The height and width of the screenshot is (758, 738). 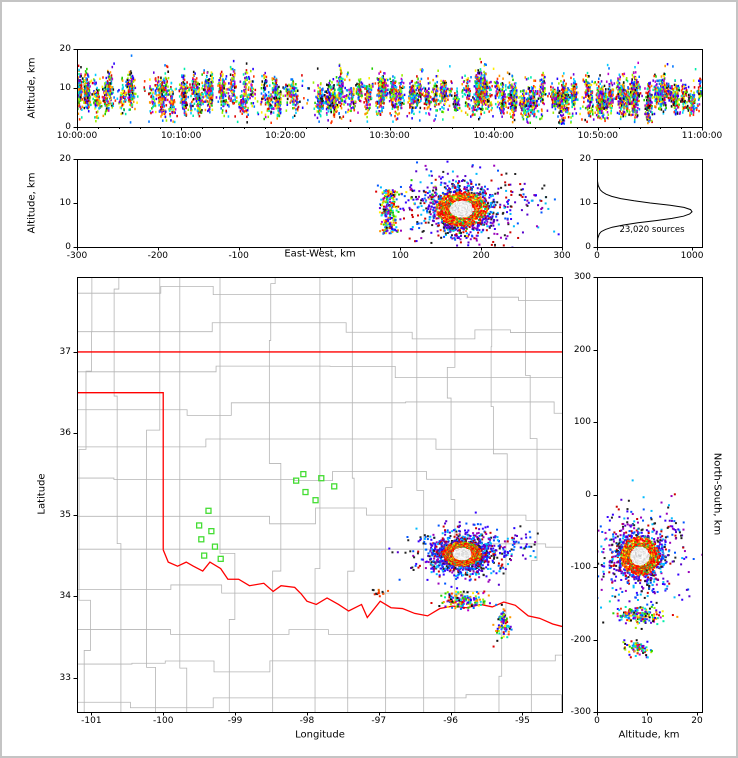 I want to click on tick-label: -98, so click(x=307, y=721).